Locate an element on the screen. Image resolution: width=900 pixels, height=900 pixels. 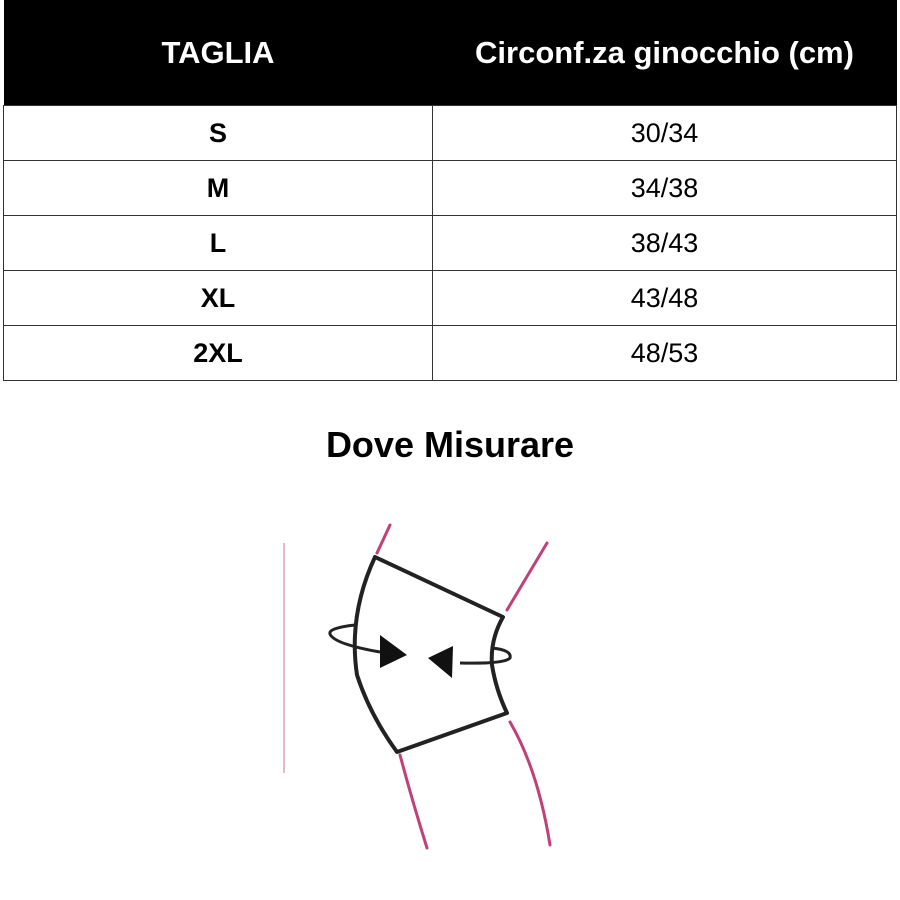
knee-brace-outline is located at coordinates (430, 654).